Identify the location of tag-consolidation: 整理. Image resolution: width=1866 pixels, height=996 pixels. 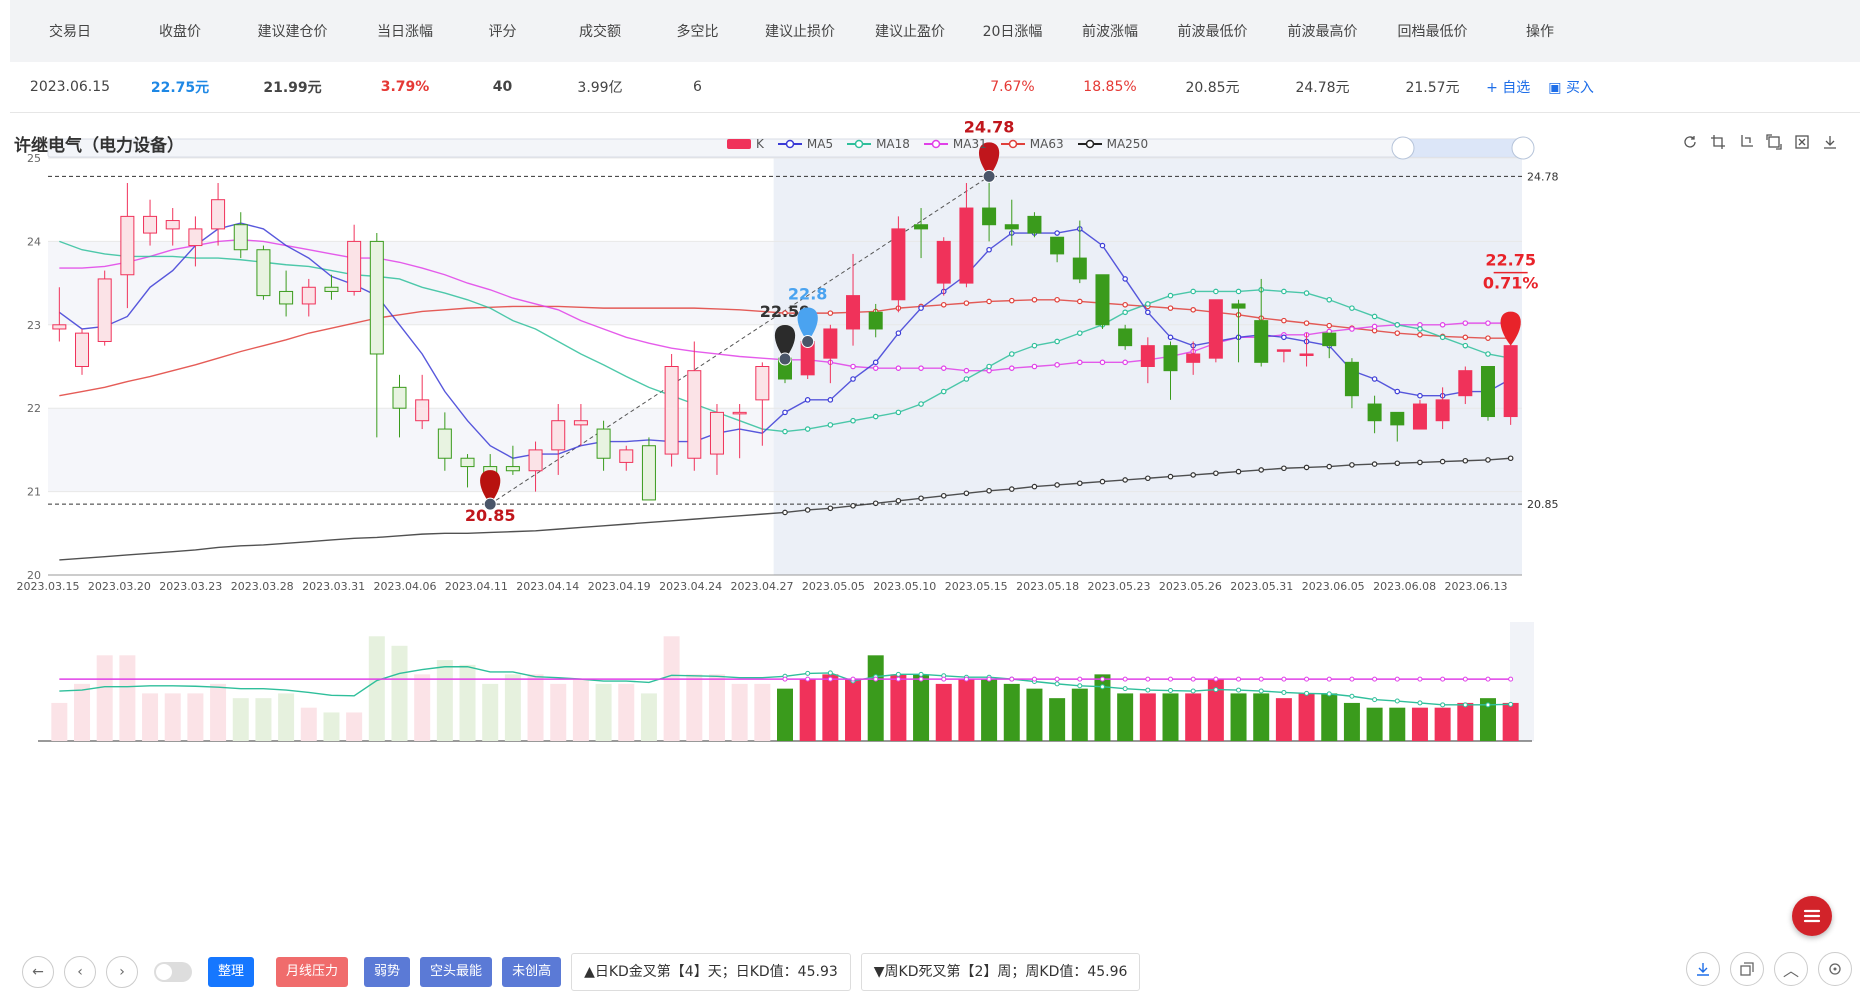
(231, 972).